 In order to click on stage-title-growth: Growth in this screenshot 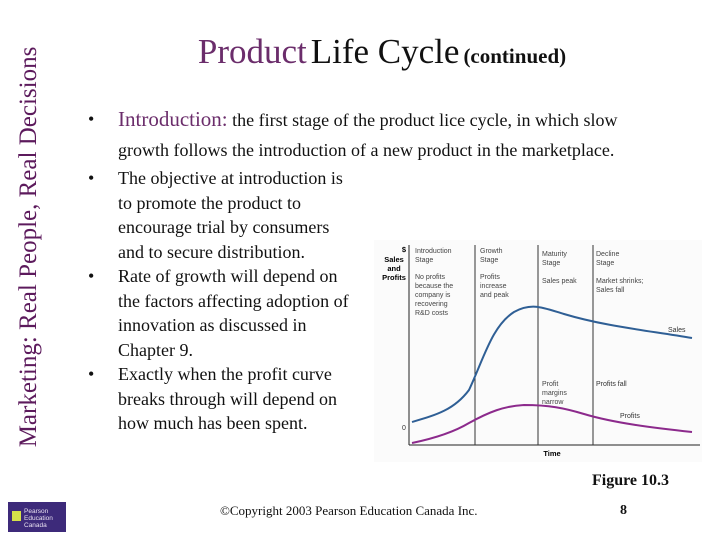, I will do `click(491, 251)`.